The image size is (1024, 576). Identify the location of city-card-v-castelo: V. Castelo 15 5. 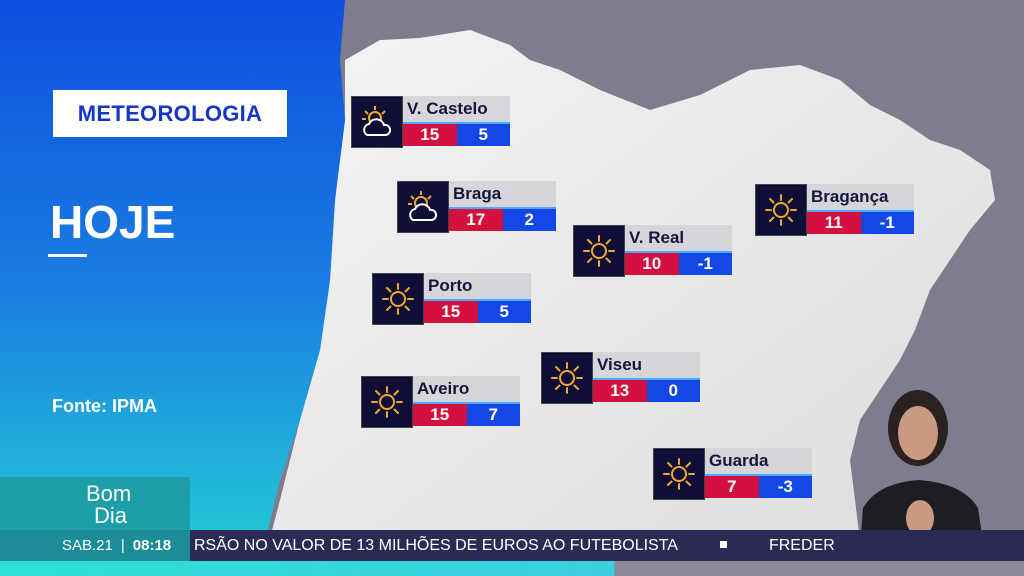
(430, 122).